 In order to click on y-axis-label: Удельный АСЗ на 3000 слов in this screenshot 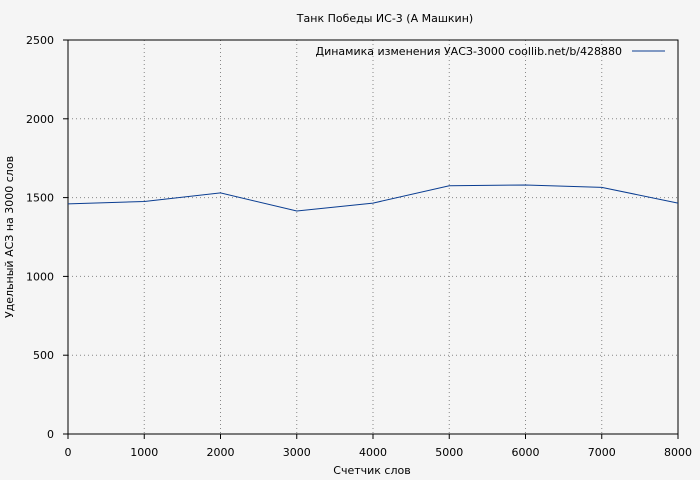, I will do `click(9, 237)`.